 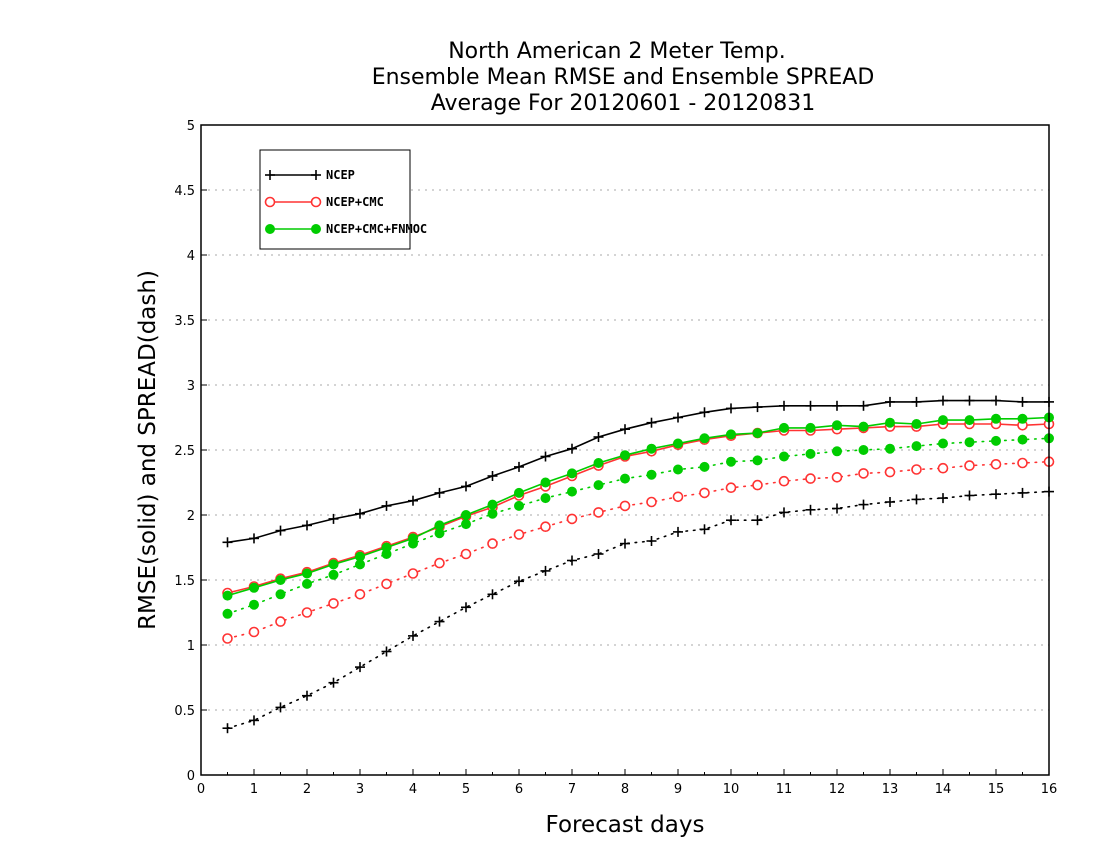 What do you see at coordinates (190, 451) in the screenshot?
I see `y-axis: 0 0.5 1 1.5 2 2.5 3 3.5 4 4.5 5` at bounding box center [190, 451].